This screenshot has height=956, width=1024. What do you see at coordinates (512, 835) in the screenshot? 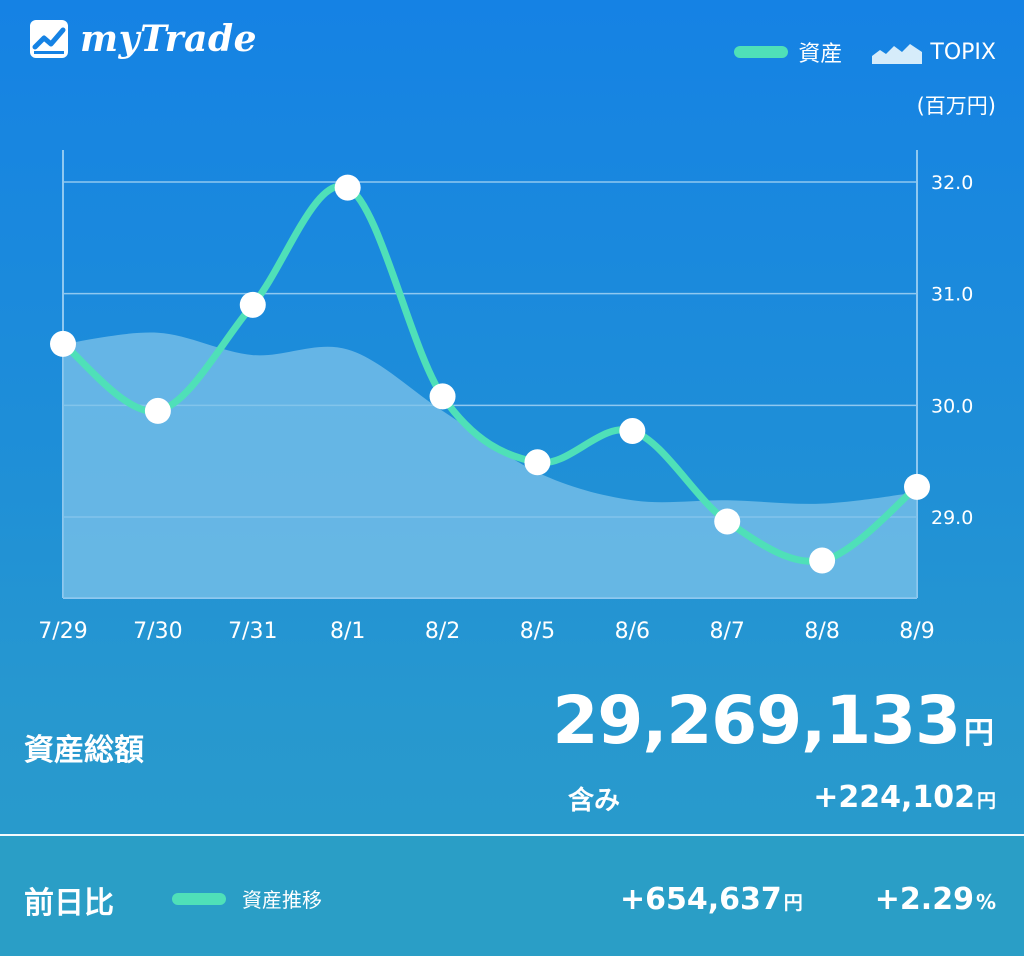
I see `divider` at bounding box center [512, 835].